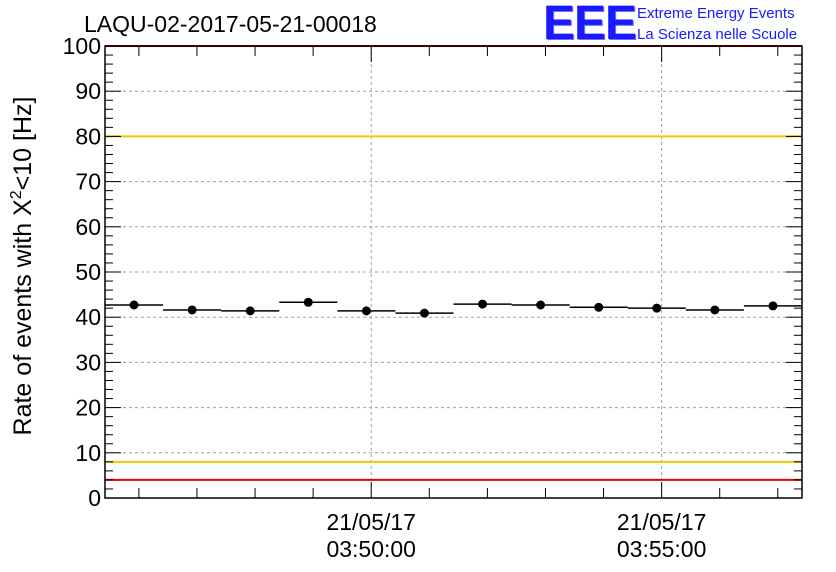 This screenshot has height=572, width=836. I want to click on y-tick-label: 10, so click(88, 453).